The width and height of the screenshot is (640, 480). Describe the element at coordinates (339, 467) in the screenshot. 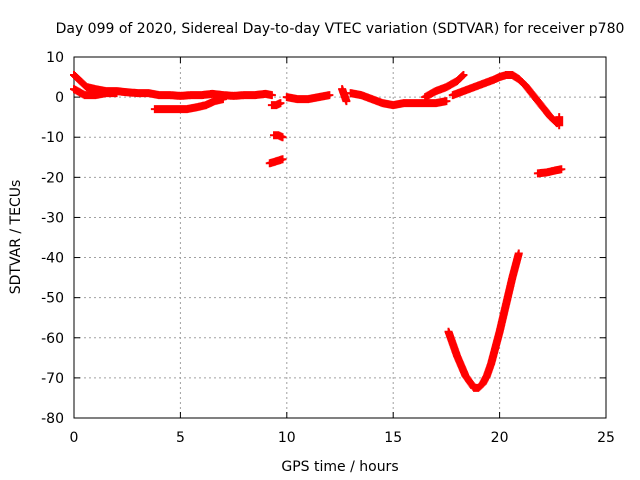

I see `x-axis-label: GPS time / hours` at that location.